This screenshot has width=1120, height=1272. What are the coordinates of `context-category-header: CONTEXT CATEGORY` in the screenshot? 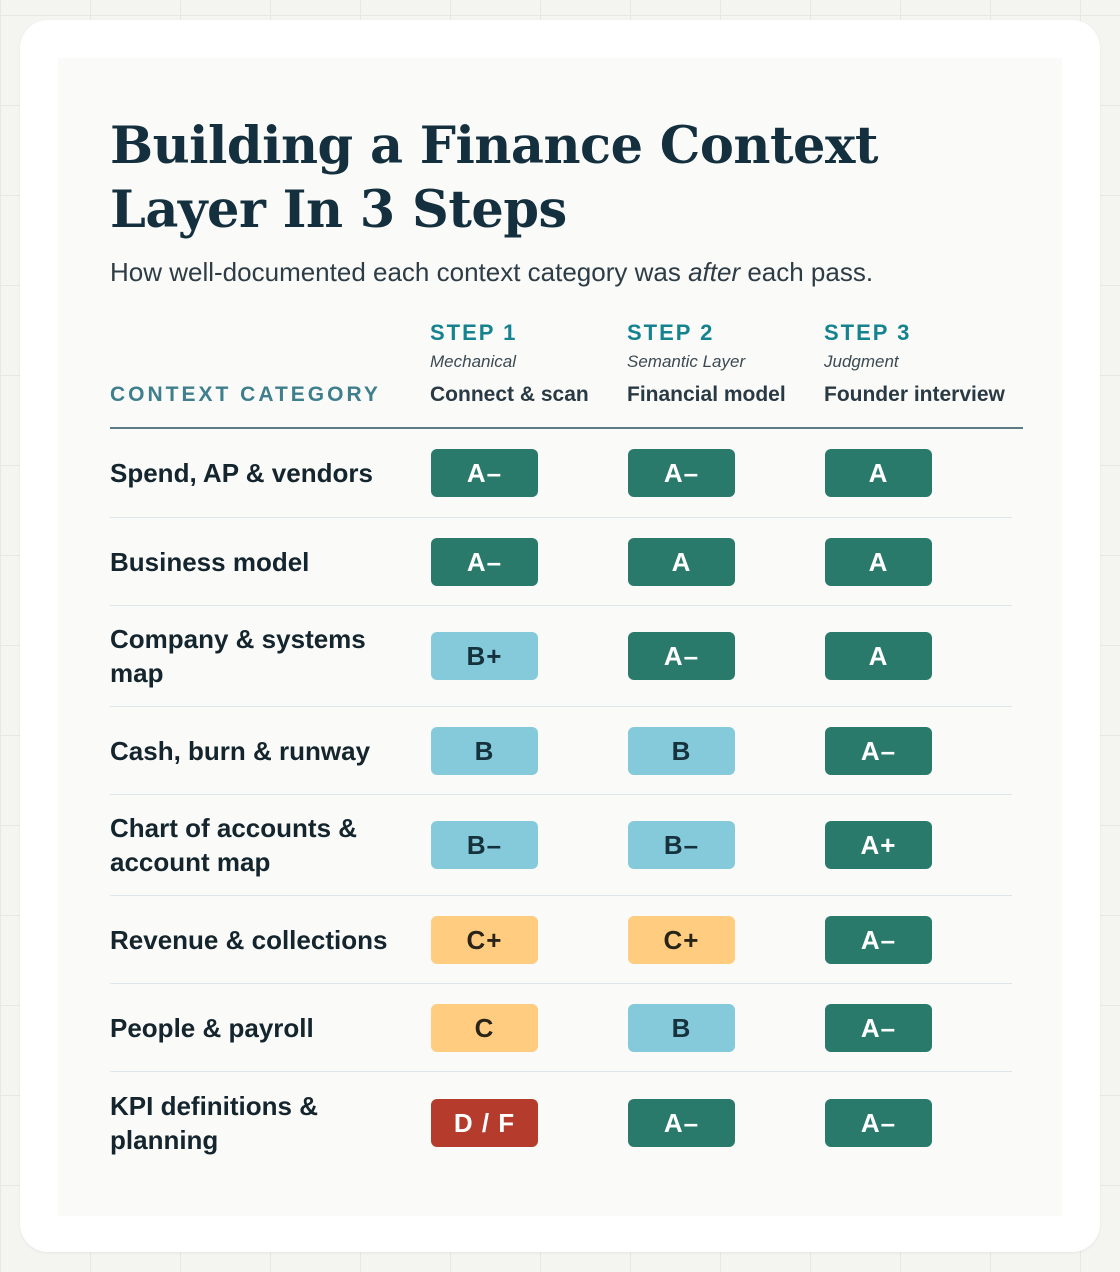 It's located at (245, 394).